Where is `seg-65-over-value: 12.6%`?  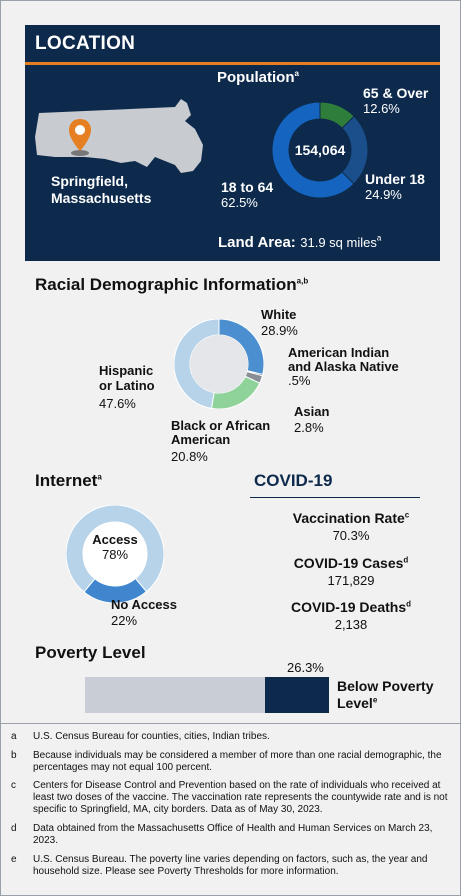 seg-65-over-value: 12.6% is located at coordinates (381, 108).